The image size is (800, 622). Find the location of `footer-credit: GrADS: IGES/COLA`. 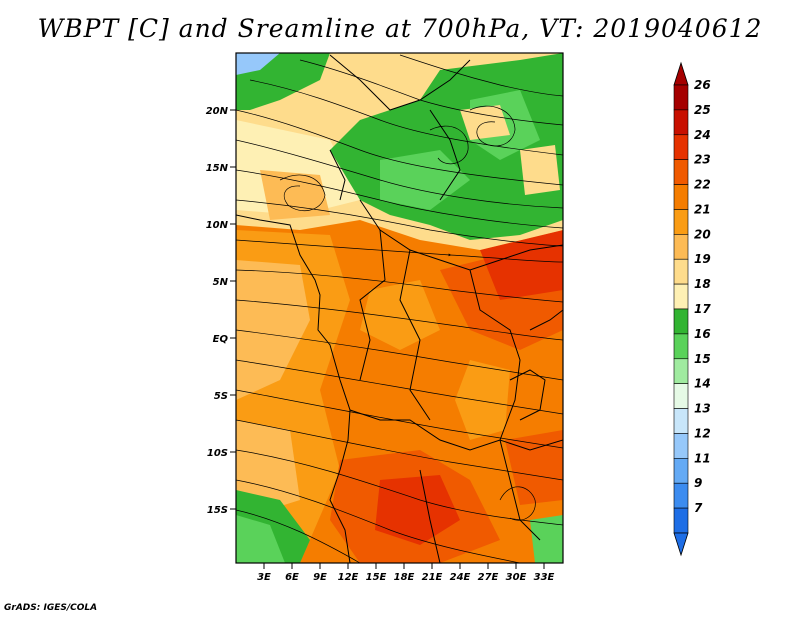

footer-credit: GrADS: IGES/COLA is located at coordinates (51, 608).